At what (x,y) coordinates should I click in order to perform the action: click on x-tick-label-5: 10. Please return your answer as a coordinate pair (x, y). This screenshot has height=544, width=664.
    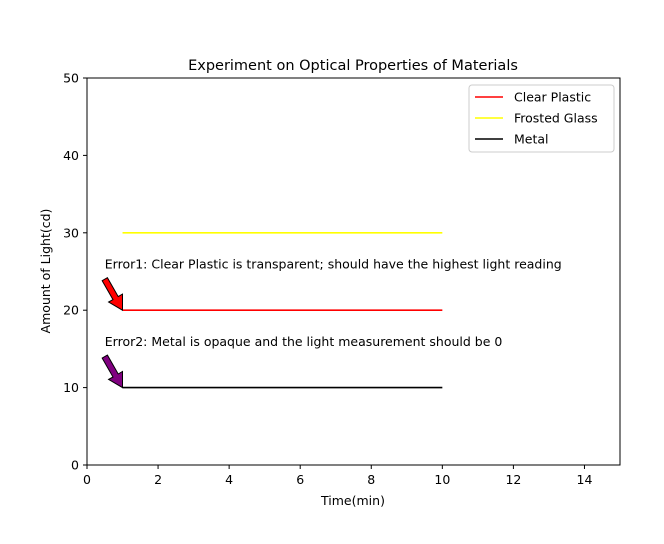
    Looking at the image, I should click on (442, 479).